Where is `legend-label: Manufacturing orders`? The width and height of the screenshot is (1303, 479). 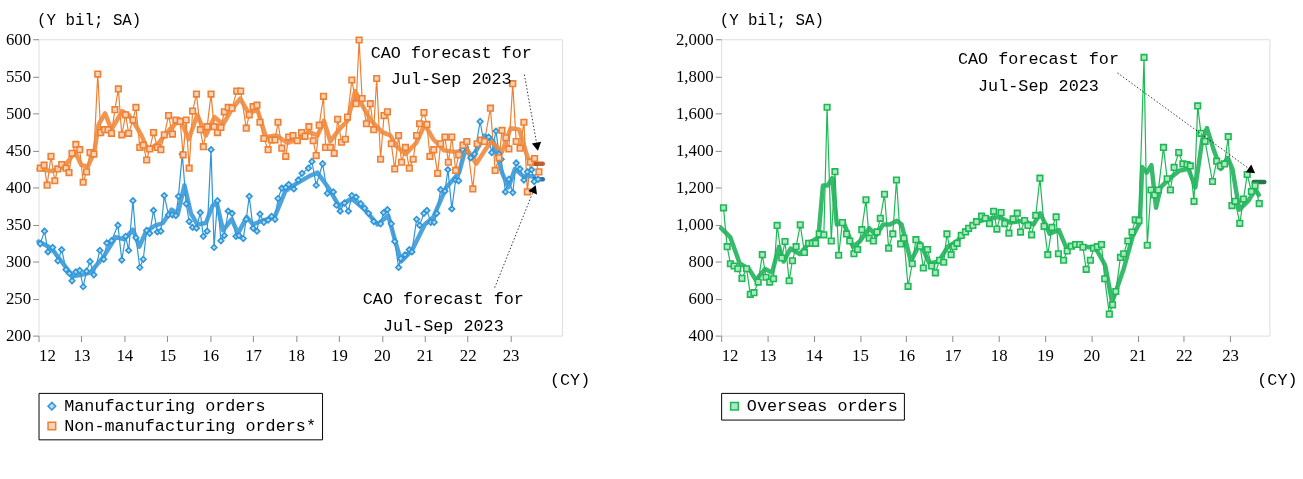
legend-label: Manufacturing orders is located at coordinates (165, 407).